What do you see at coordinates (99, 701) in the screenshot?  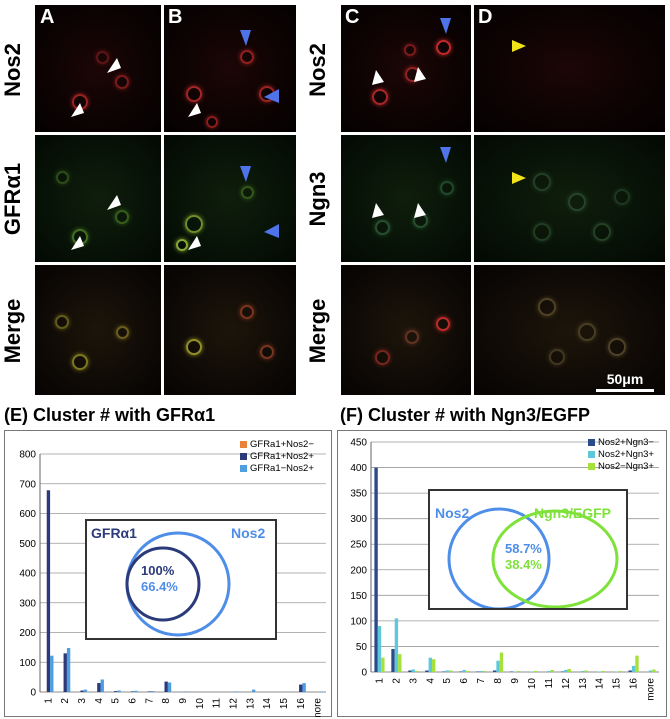 I see `x-tick-label: 4` at bounding box center [99, 701].